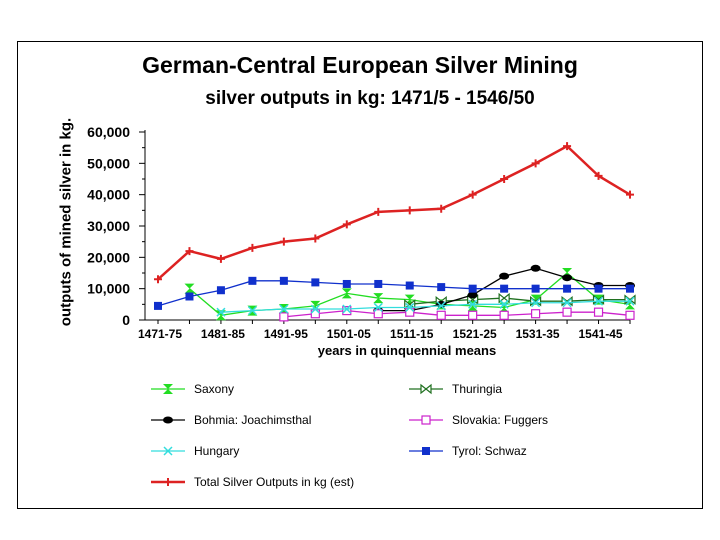  What do you see at coordinates (412, 334) in the screenshot?
I see `x-tick-label: 1511-15` at bounding box center [412, 334].